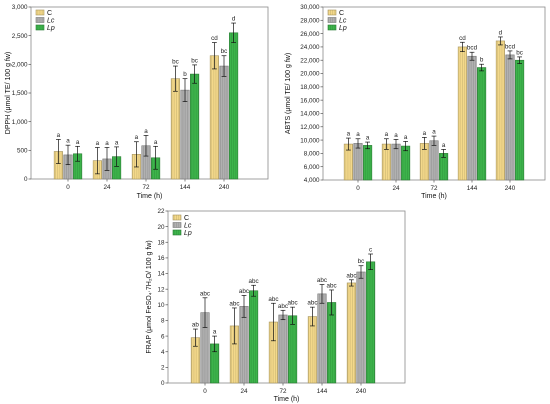  What do you see at coordinates (341, 13) in the screenshot?
I see `legend-label-c: C` at bounding box center [341, 13].